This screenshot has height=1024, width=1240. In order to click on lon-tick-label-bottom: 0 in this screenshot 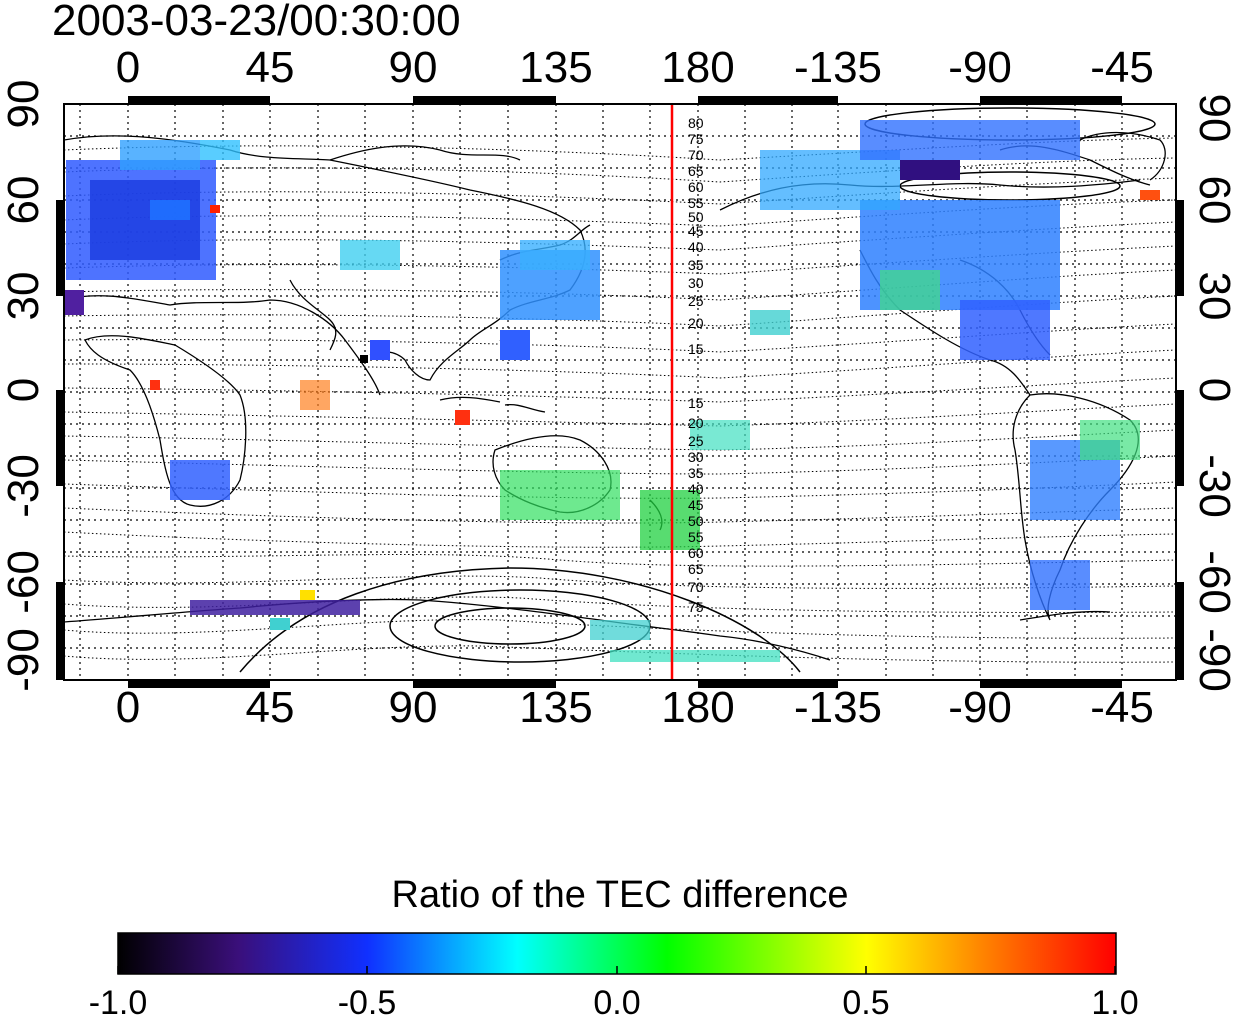, I will do `click(128, 707)`.